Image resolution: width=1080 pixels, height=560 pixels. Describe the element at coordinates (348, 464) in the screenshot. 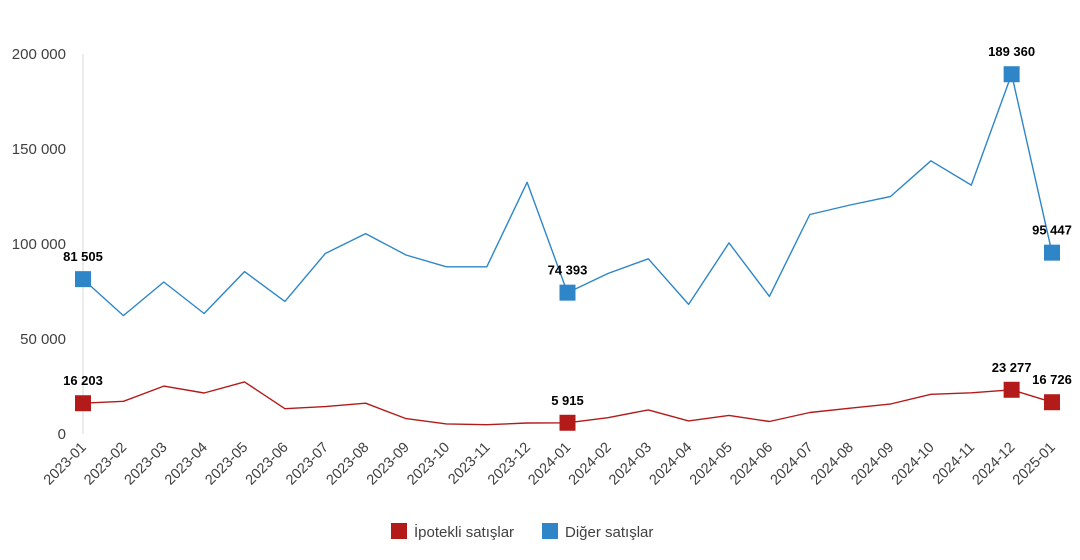

I see `x-tick-label: 2023-08` at that location.